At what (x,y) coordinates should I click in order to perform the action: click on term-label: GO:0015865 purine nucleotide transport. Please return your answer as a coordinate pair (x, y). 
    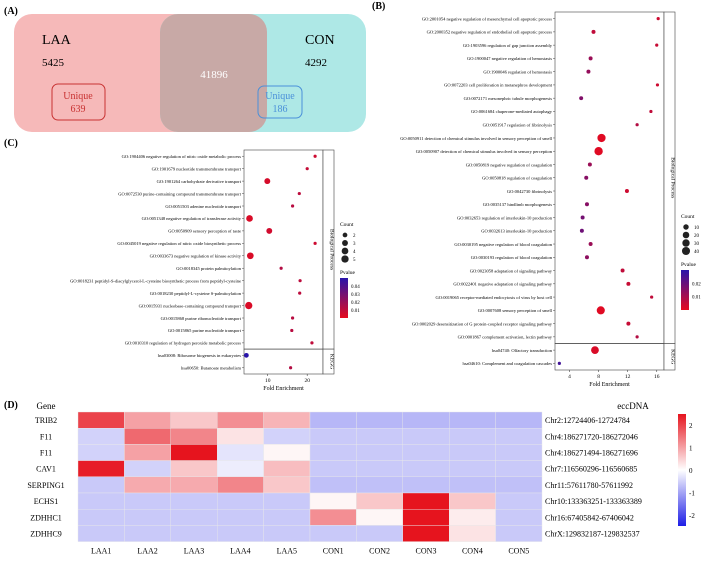
    Looking at the image, I should click on (205, 330).